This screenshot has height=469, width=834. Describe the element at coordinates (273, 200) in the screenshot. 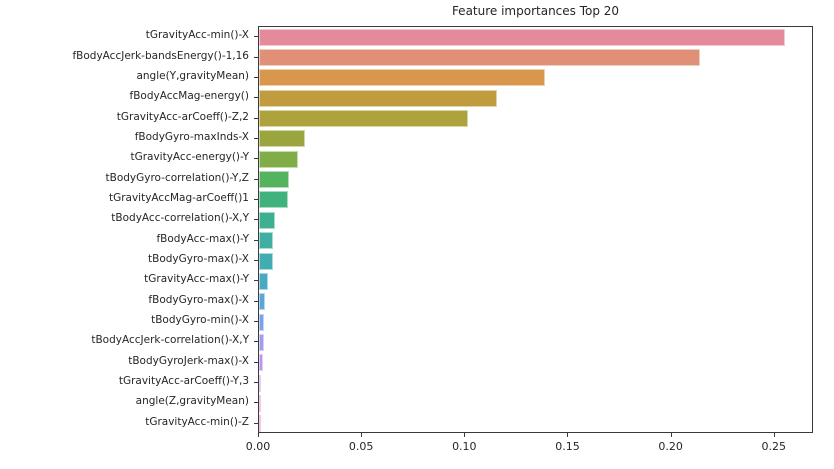

I see `bar-tGravityAccMag-arCoeff()1` at that location.